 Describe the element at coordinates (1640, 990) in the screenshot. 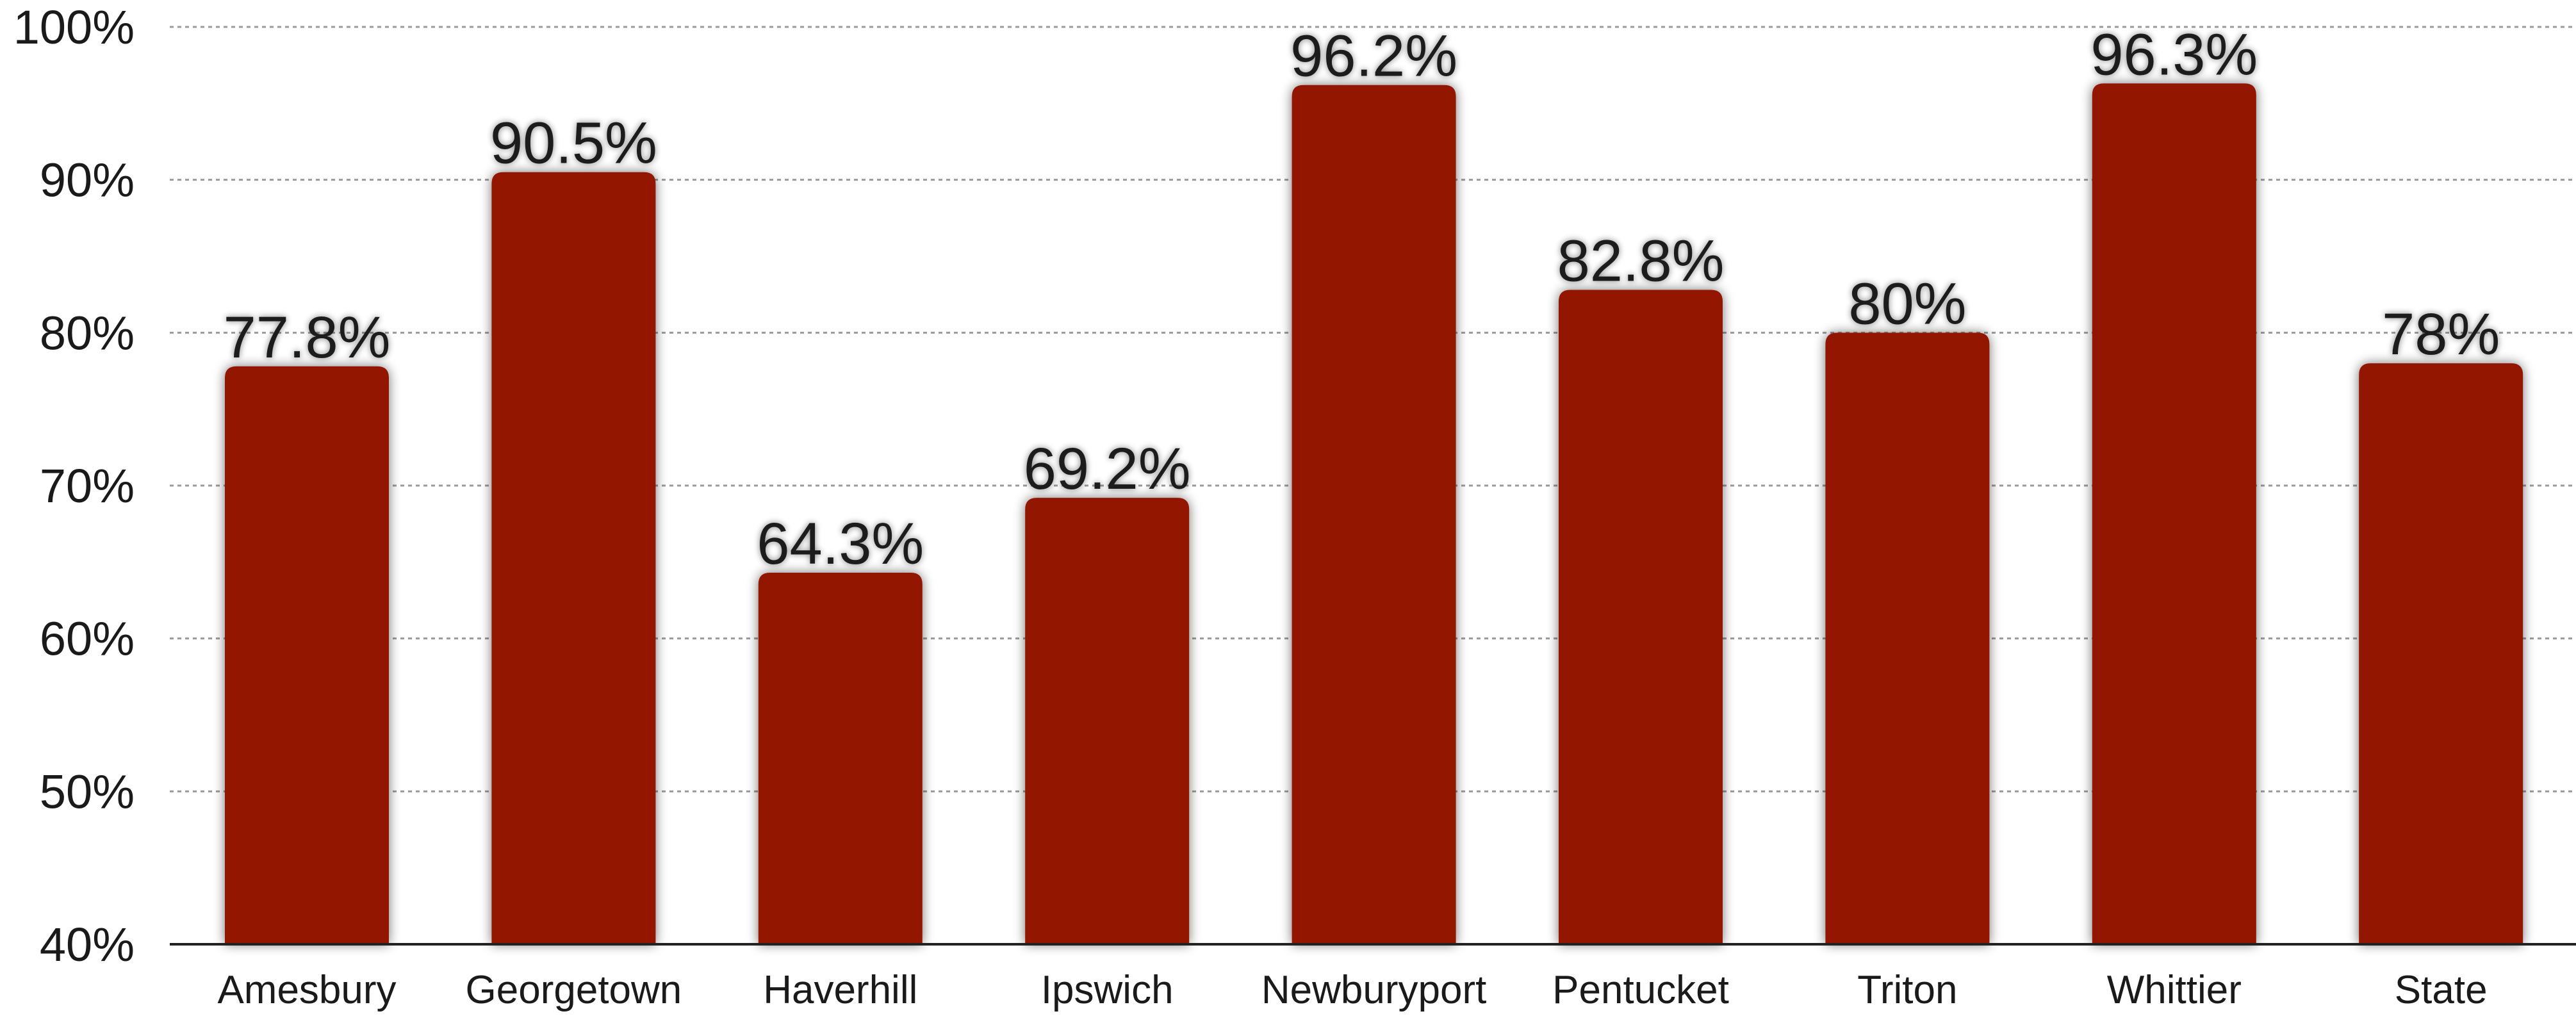

I see `x-tick-label-pentucket: Pentucket` at that location.